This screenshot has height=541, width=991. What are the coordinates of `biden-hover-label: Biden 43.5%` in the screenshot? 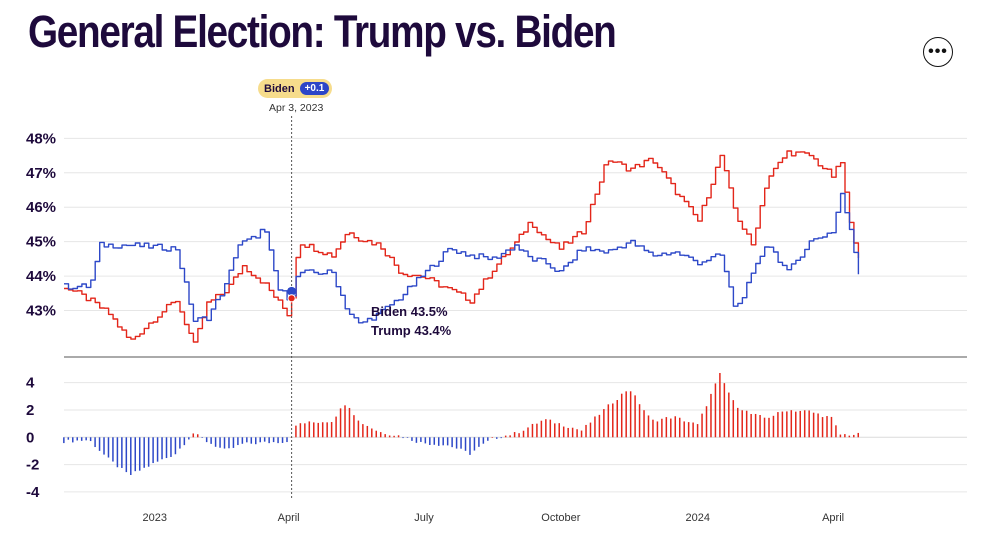 It's located at (409, 311).